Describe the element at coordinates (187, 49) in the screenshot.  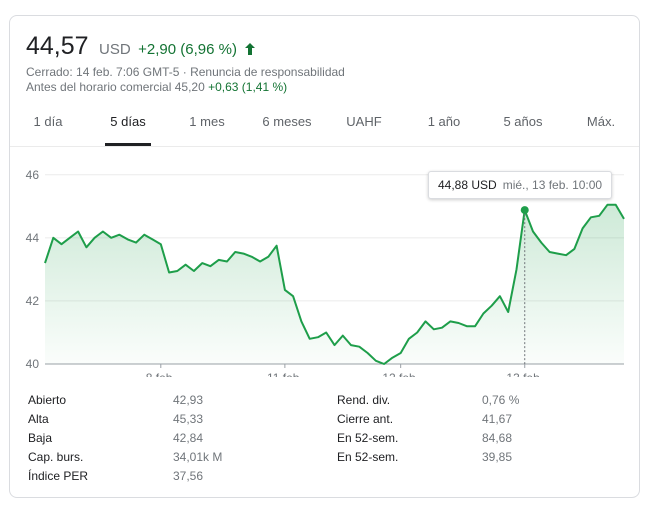
I see `price-change: +2,90 (6,96 %)` at that location.